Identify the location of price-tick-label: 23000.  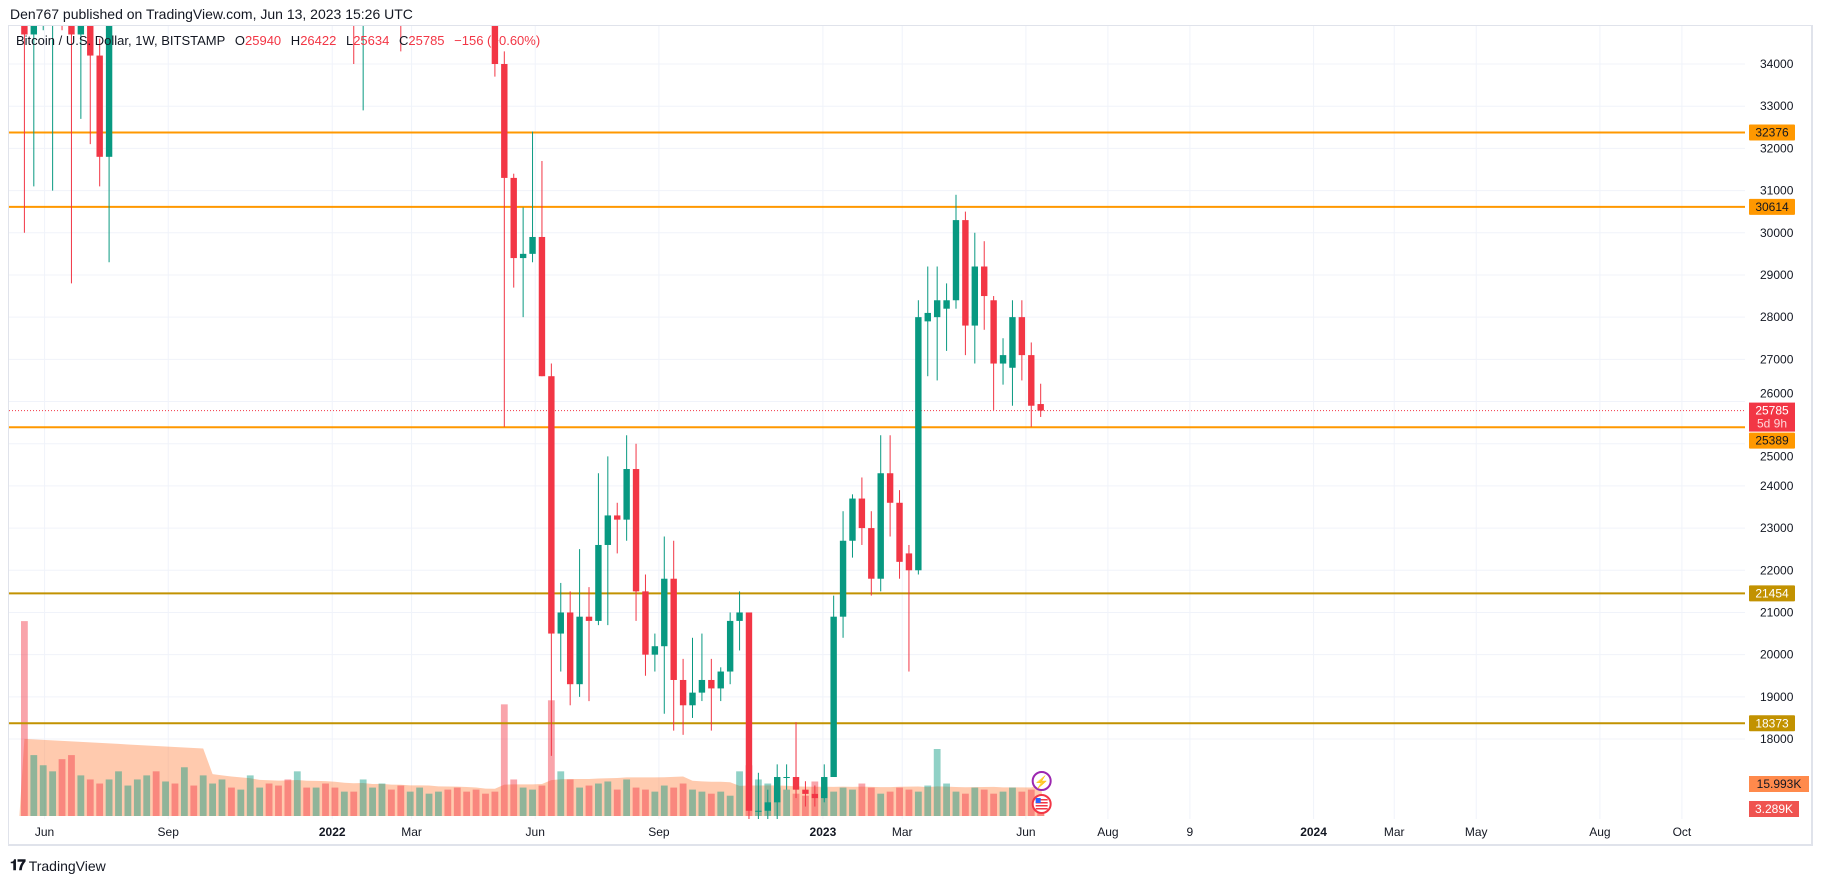
(1777, 528).